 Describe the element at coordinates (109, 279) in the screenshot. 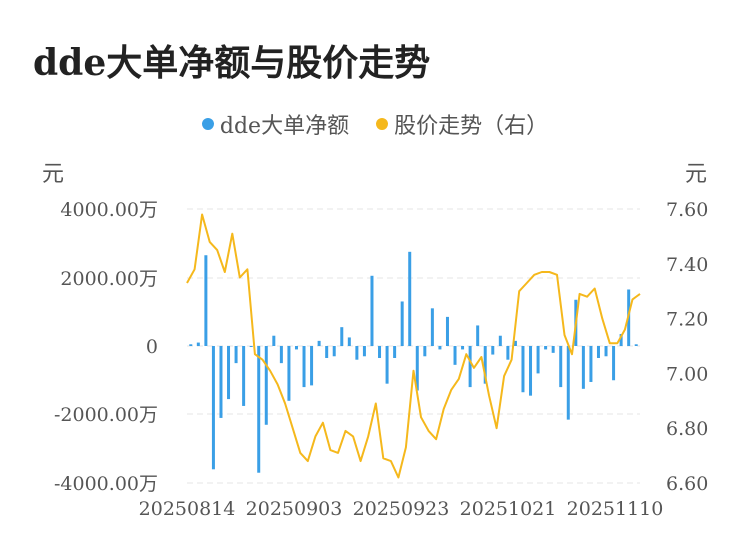

I see `y-left-tick-label: 2000.00万` at that location.